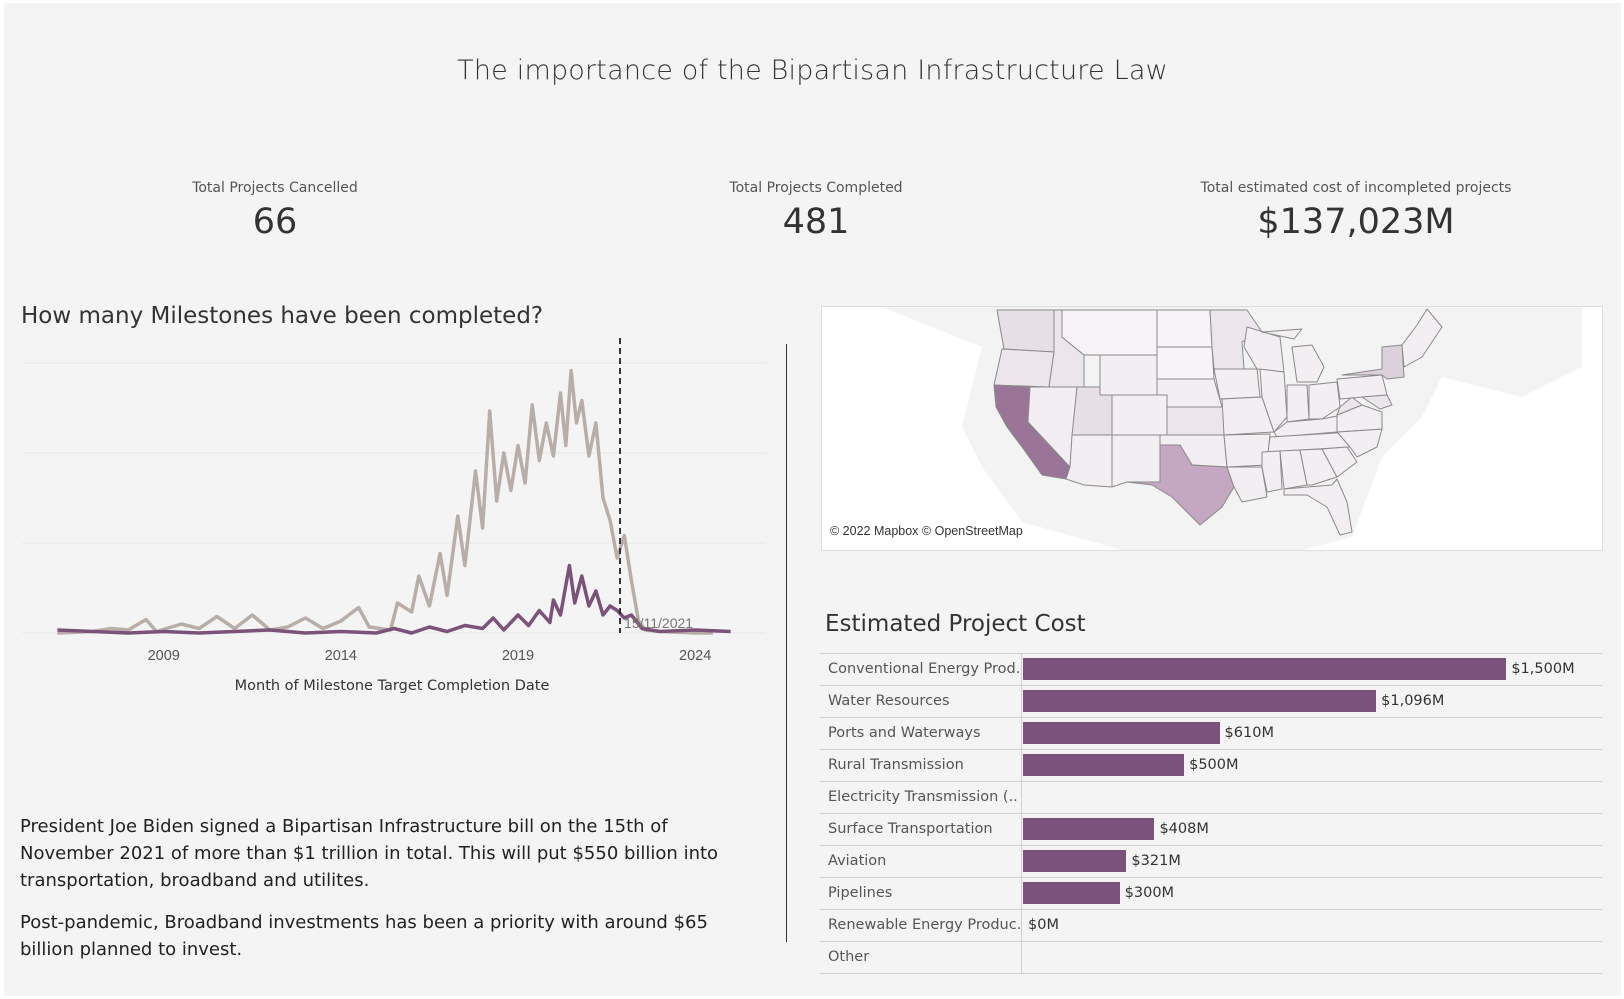  What do you see at coordinates (1377, 402) in the screenshot?
I see `state-maryland` at bounding box center [1377, 402].